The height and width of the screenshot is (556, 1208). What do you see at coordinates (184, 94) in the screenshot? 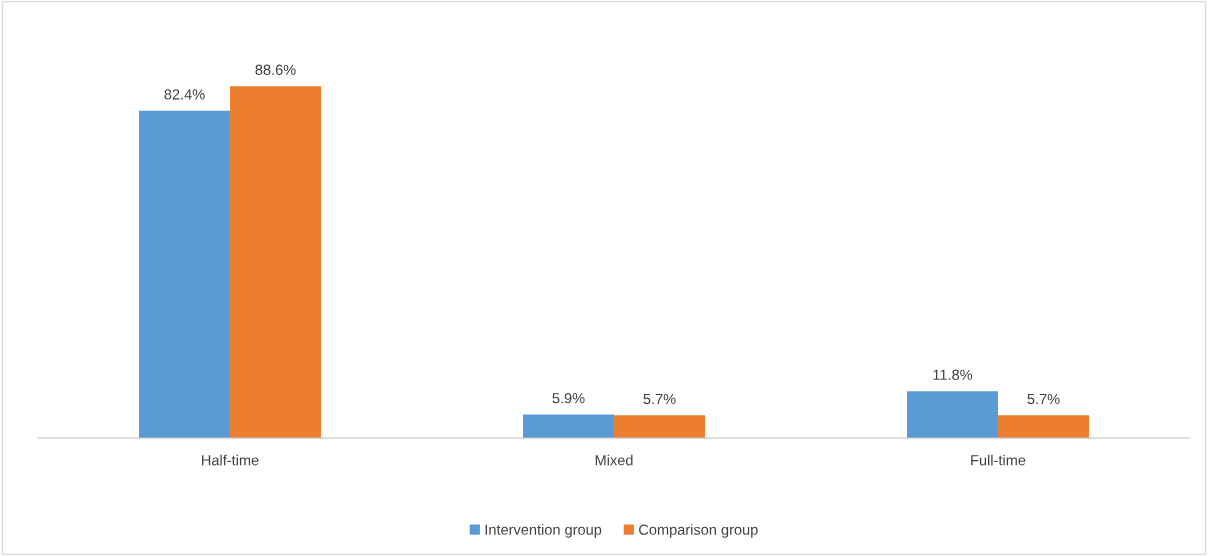
I see `data-label: 82.4%` at bounding box center [184, 94].